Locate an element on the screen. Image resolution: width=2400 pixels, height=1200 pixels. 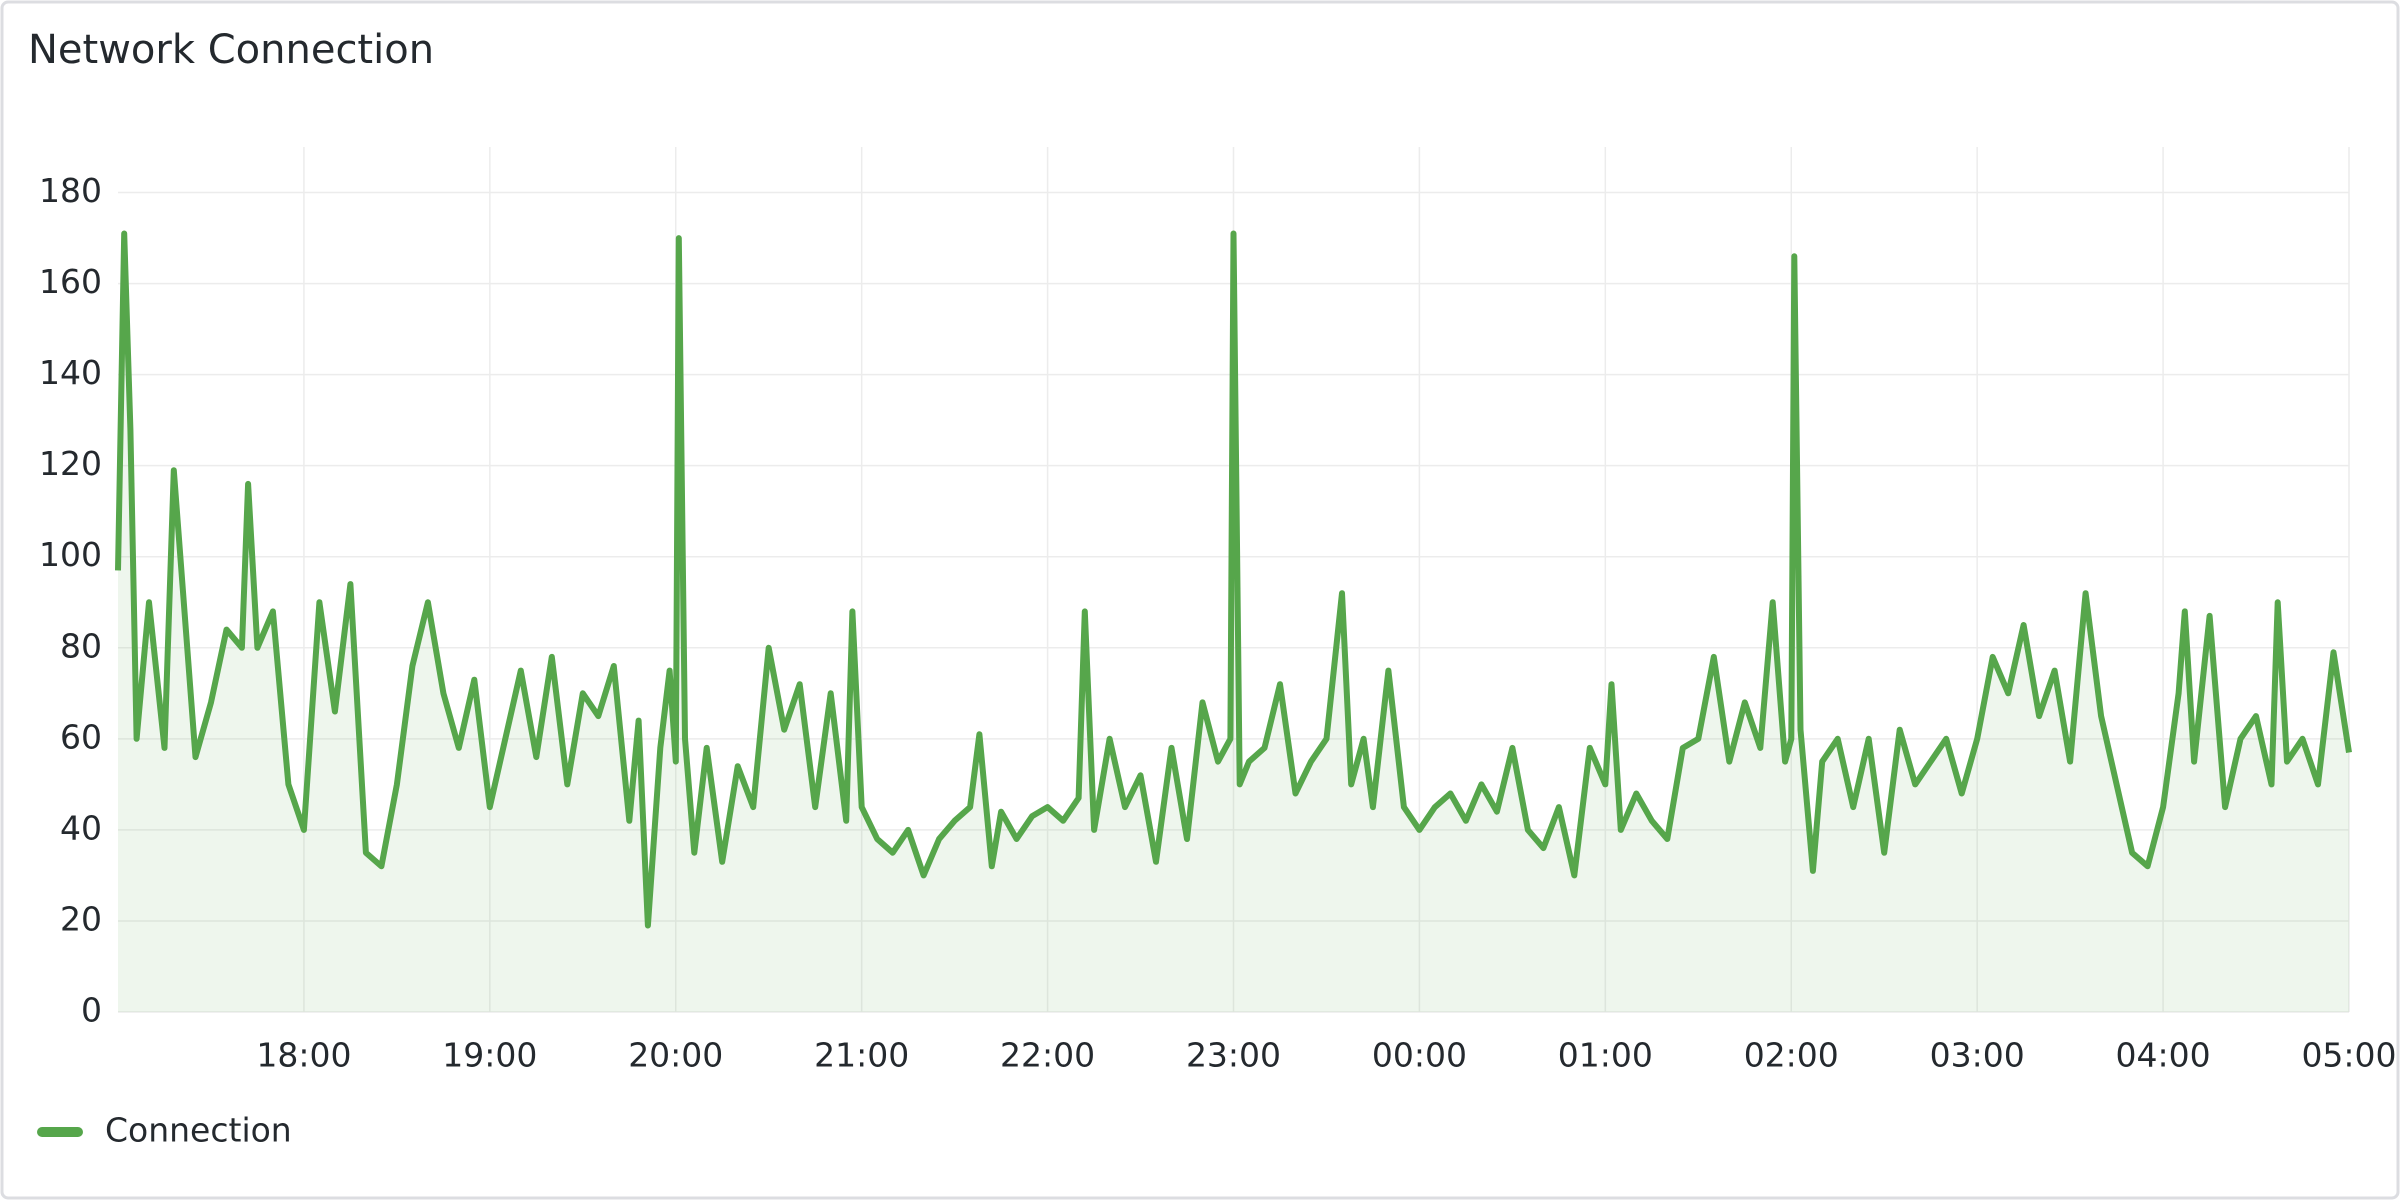
x-tick-label: 03:00 is located at coordinates (1977, 1055).